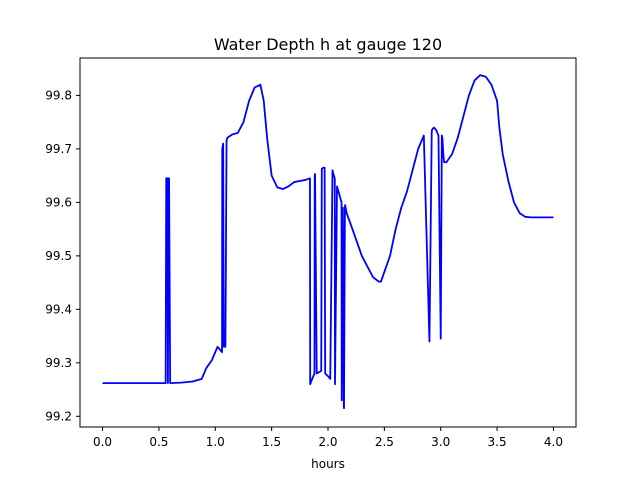 This screenshot has height=480, width=640. What do you see at coordinates (553, 442) in the screenshot?
I see `x-tick-label: 4.0` at bounding box center [553, 442].